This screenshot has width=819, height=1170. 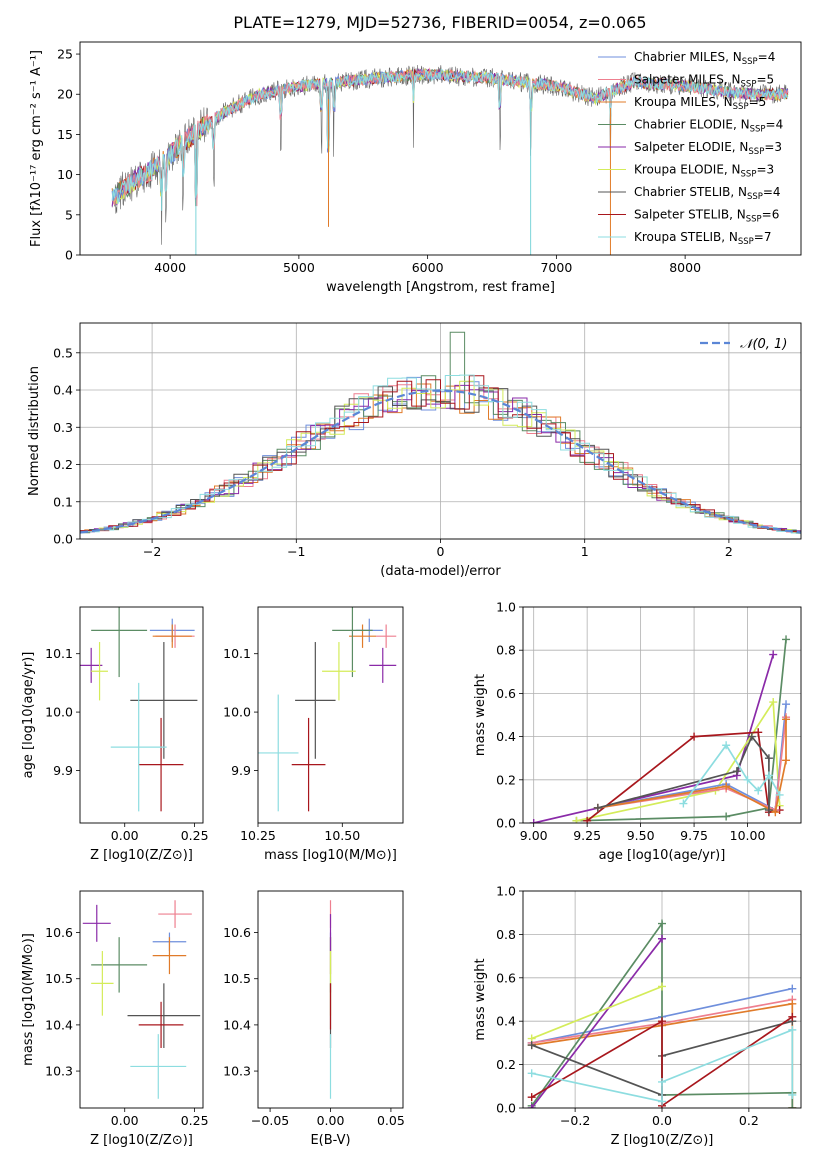 What do you see at coordinates (441, 551) in the screenshot?
I see `x-tick-label: 0` at bounding box center [441, 551].